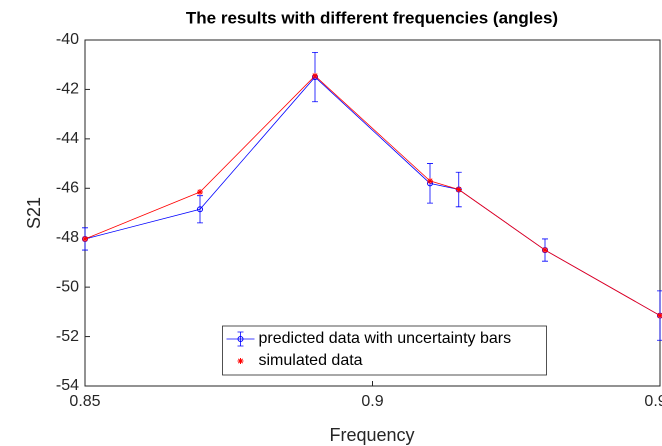 This screenshot has height=446, width=662. I want to click on legend-label: predicted data with uncertainty bars, so click(385, 338).